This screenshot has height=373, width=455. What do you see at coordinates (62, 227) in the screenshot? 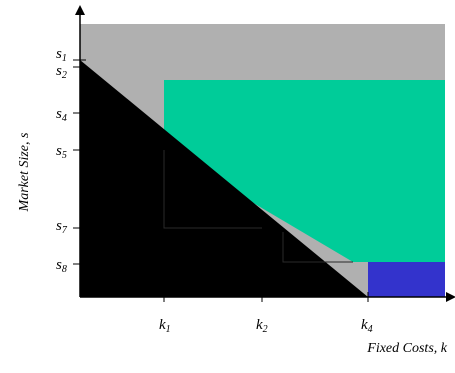
I see `y-tick-label-s7: s7` at bounding box center [62, 227].